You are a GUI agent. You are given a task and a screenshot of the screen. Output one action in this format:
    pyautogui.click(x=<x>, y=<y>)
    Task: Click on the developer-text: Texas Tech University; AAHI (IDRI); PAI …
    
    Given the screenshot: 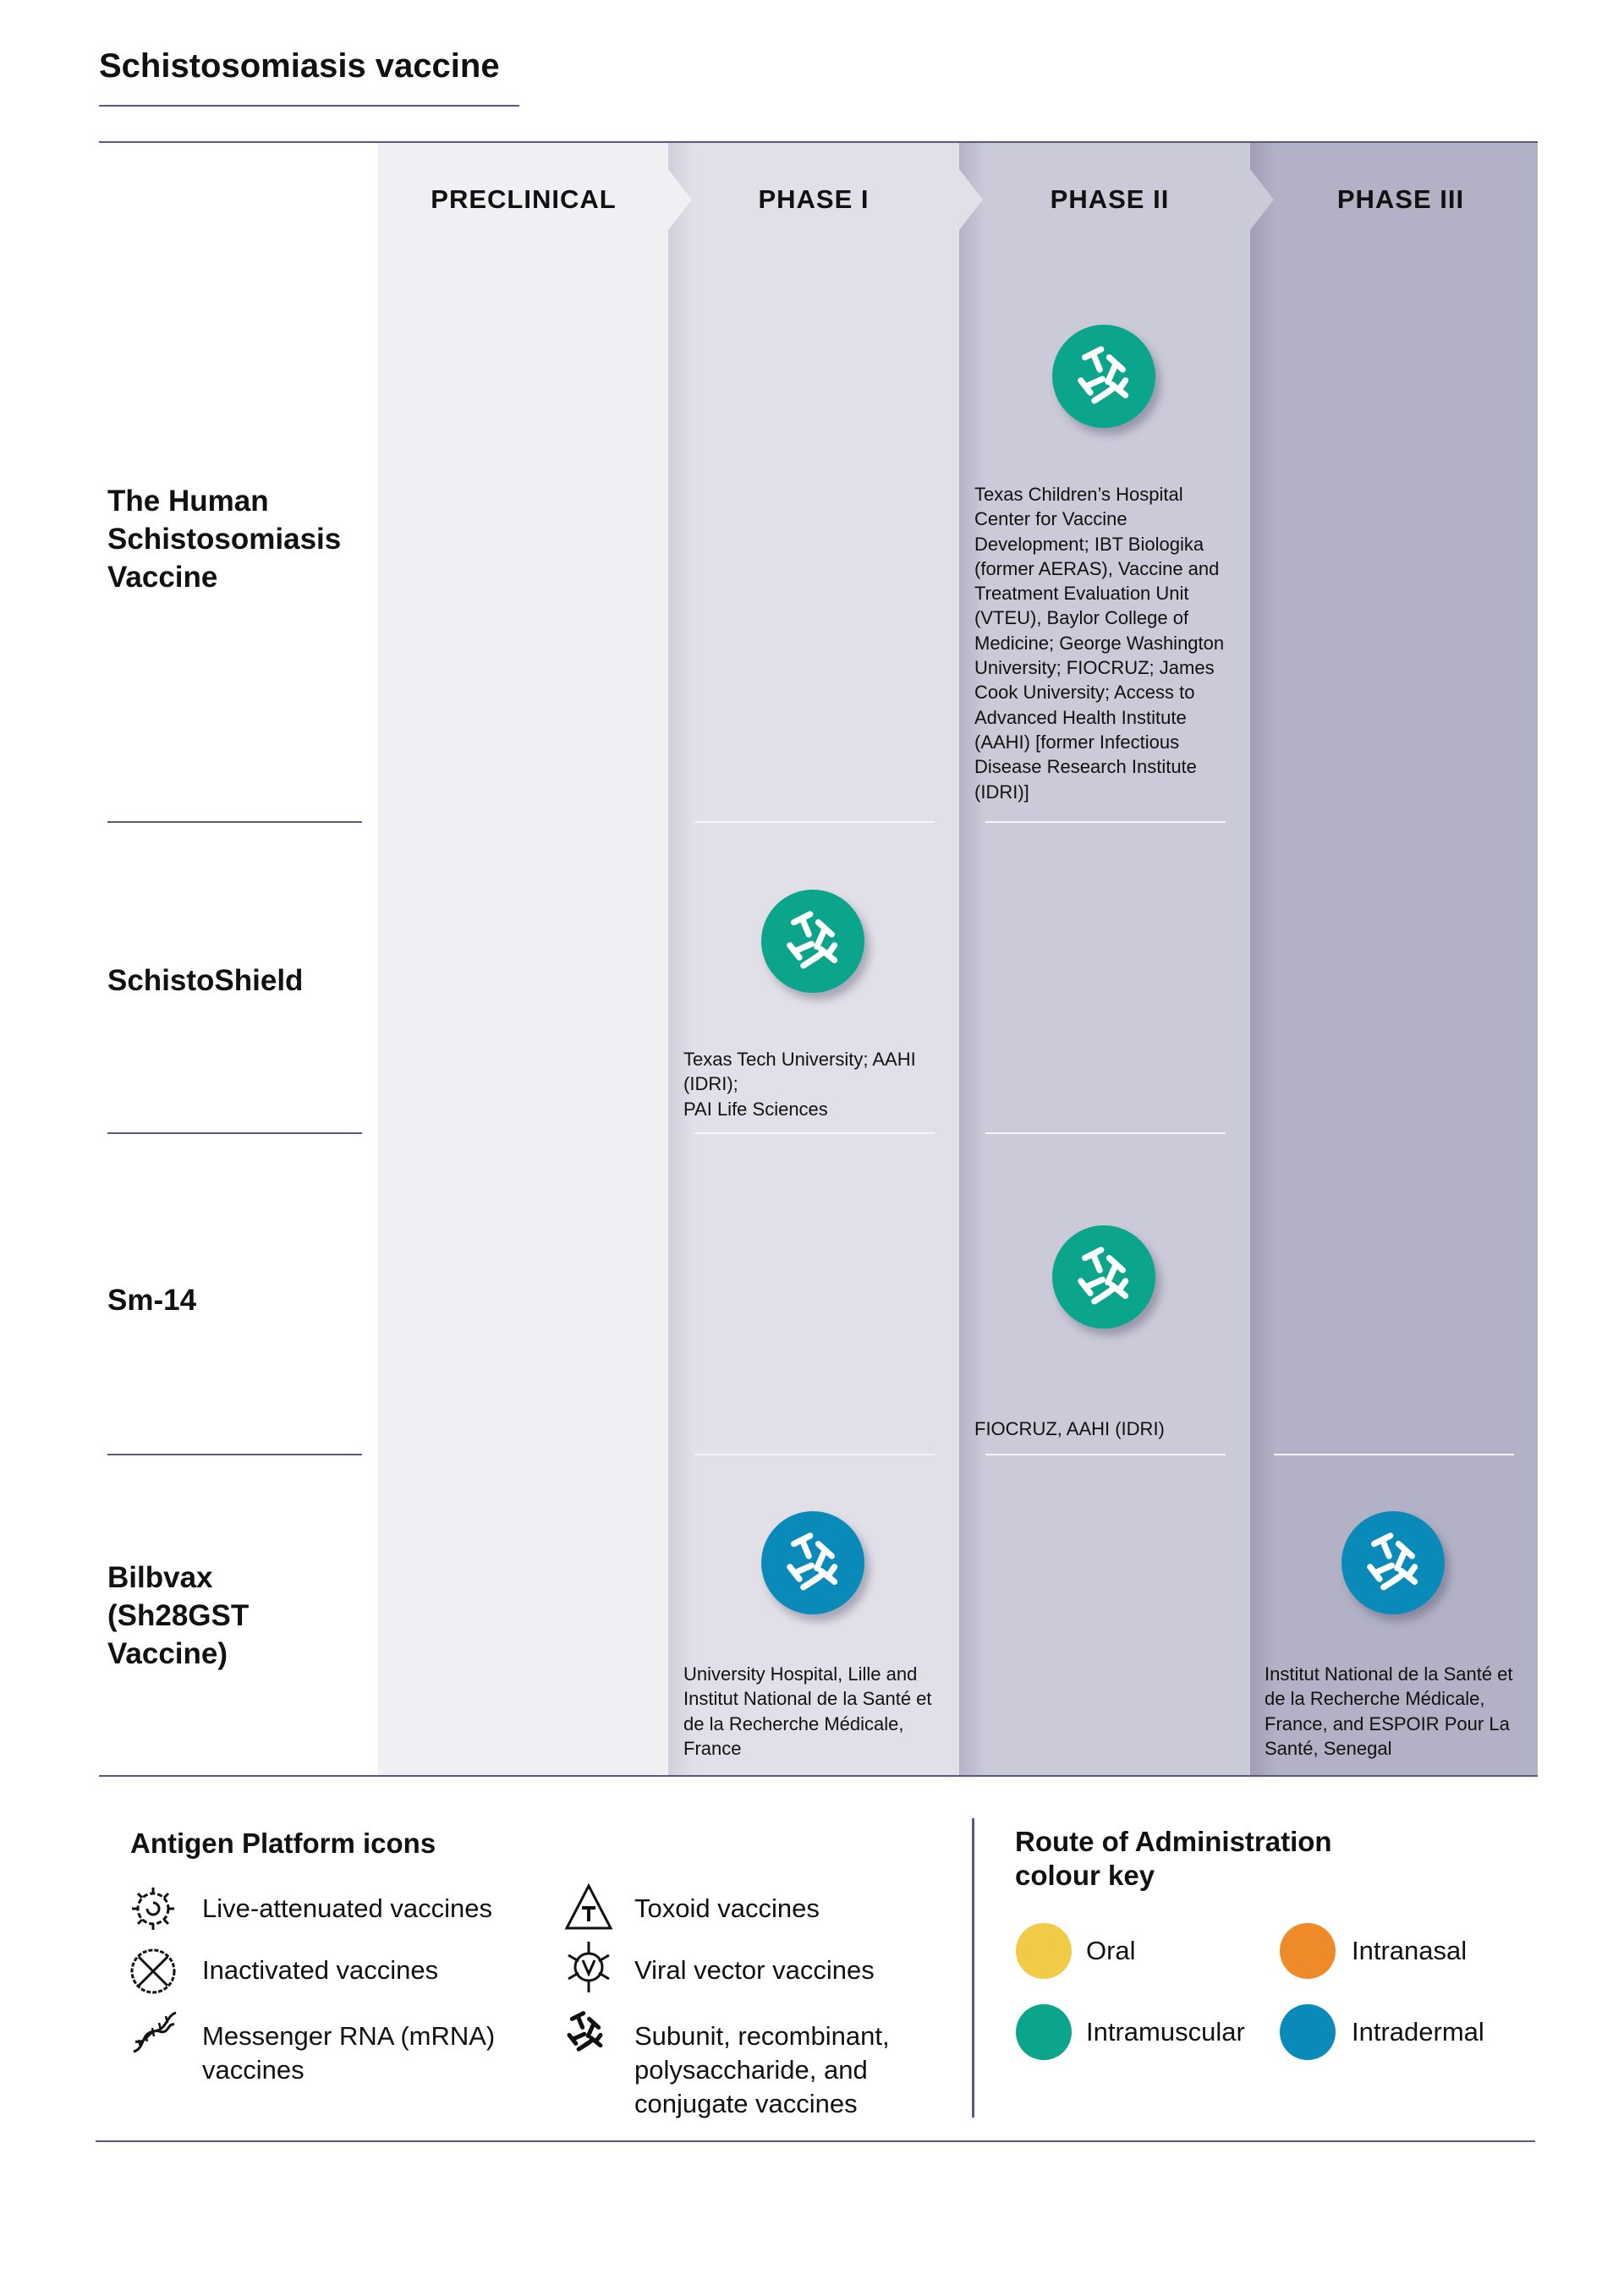 What is the action you would take?
    pyautogui.click(x=800, y=1085)
    